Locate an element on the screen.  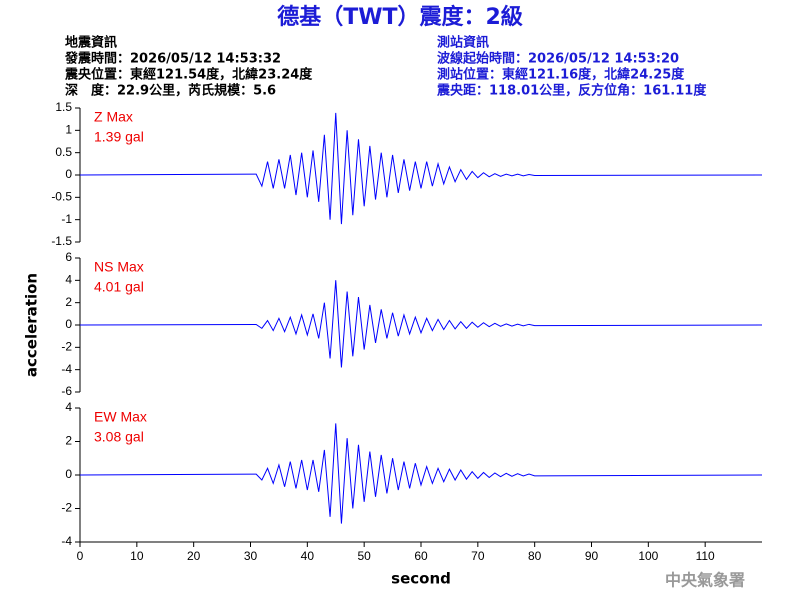
x-tick-label: 70 is located at coordinates (478, 556).